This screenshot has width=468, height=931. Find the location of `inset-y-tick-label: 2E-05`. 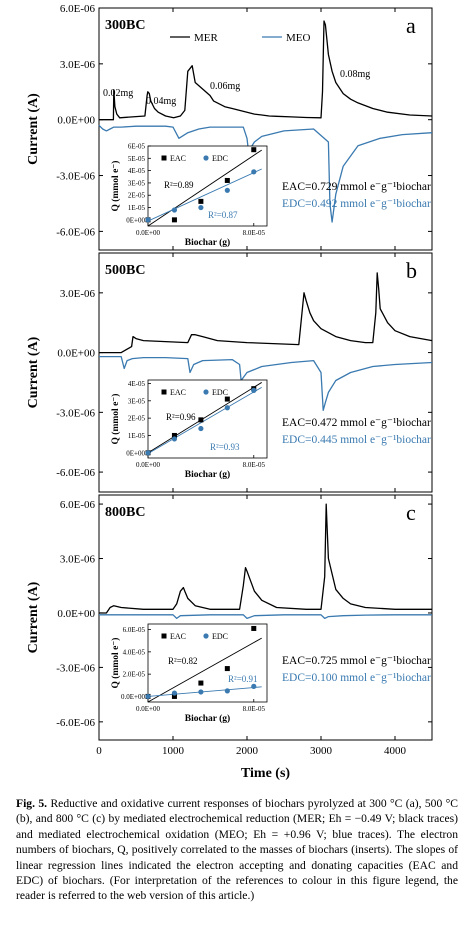

inset-y-tick-label: 2E-05 is located at coordinates (137, 419).